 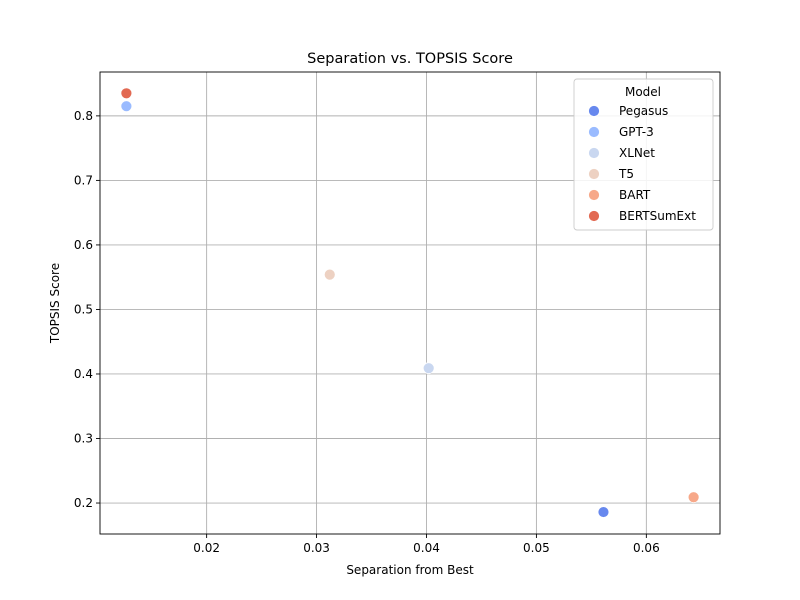 I want to click on x-tick-label: 0.02, so click(x=206, y=548).